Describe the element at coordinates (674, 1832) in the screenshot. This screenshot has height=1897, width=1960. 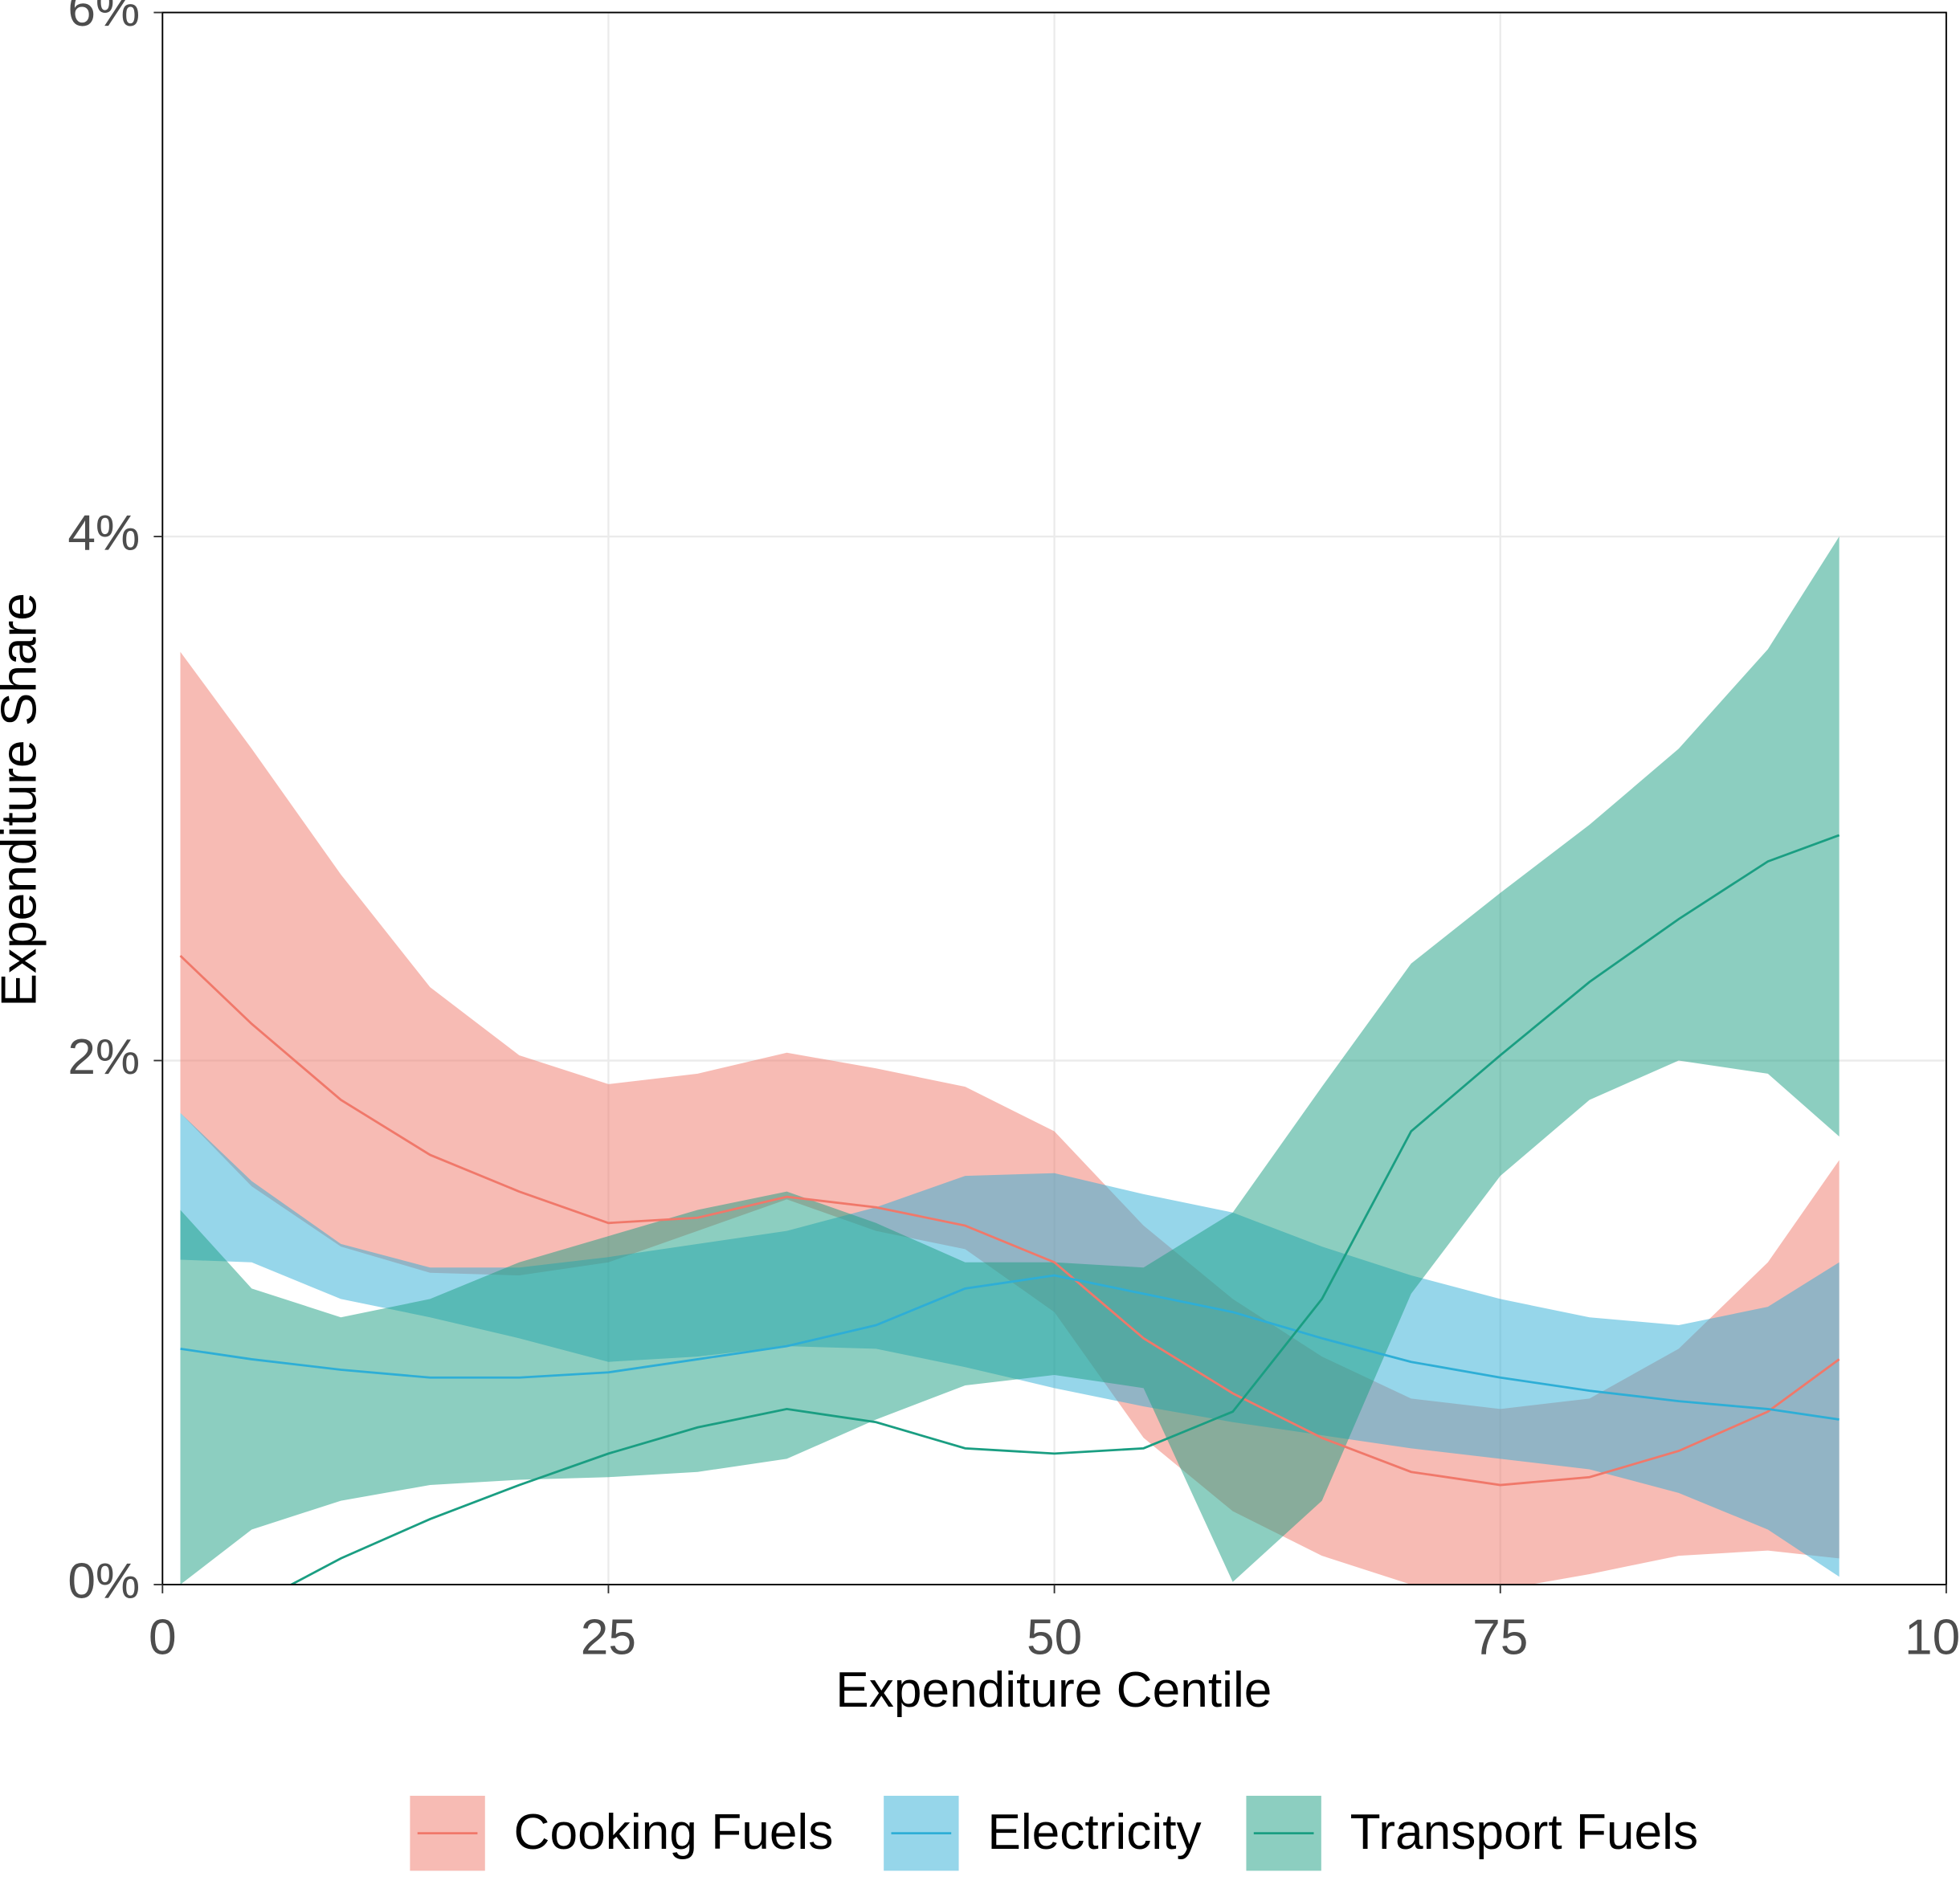
I see `legend-label: Cooking Fuels` at that location.